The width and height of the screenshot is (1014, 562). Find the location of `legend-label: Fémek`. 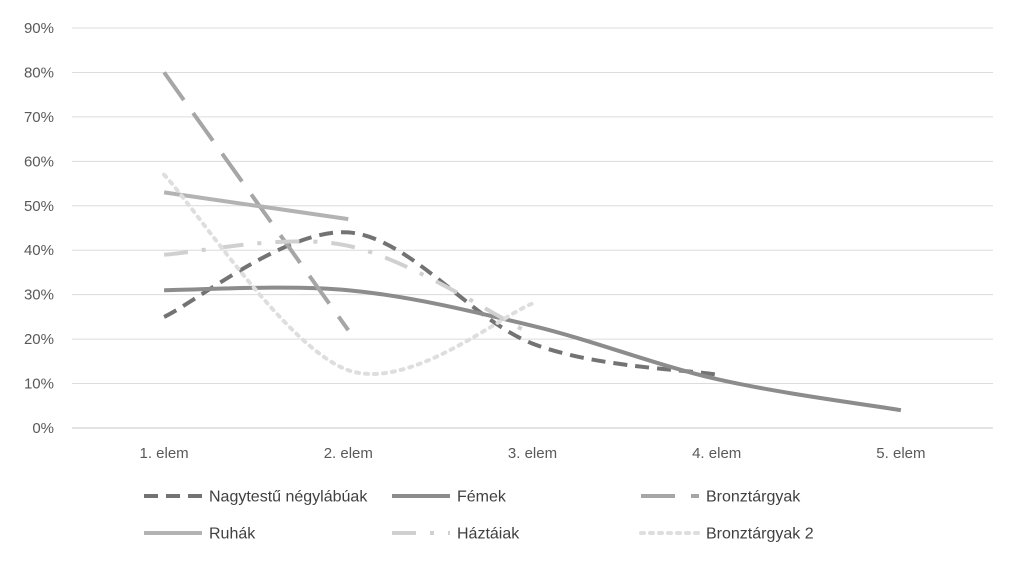

legend-label: Fémek is located at coordinates (482, 497).